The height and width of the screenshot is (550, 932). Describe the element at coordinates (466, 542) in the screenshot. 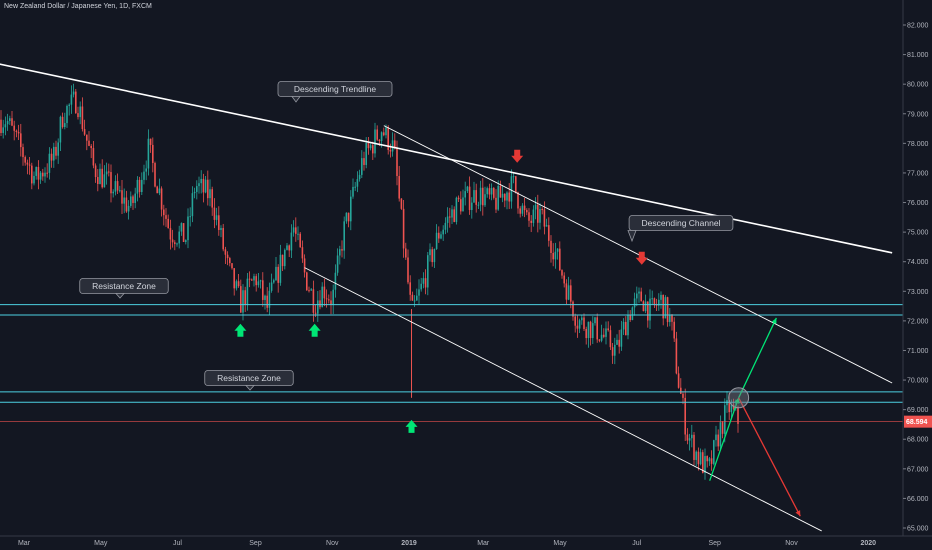

I see `time-axis: Mar May Jul Sep Nov 2019 Mar May Jul Sep Nov 2020` at that location.